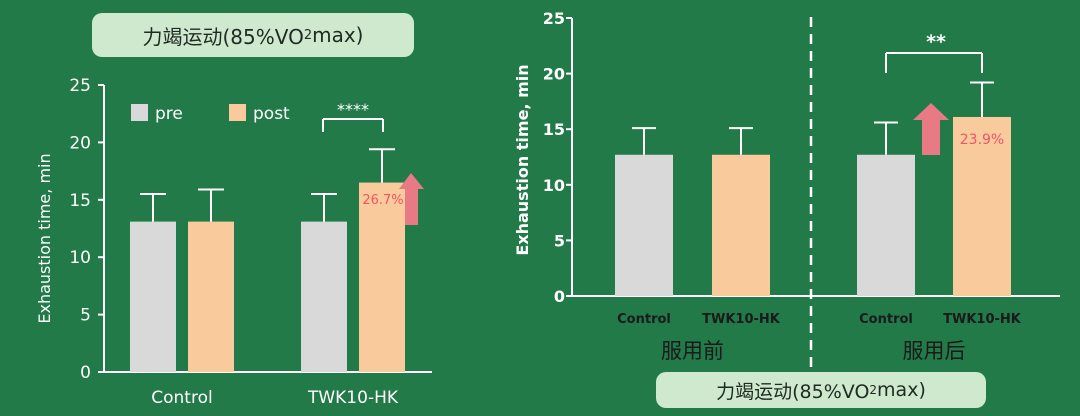 The height and width of the screenshot is (416, 1080). I want to click on left-title-pill: 力竭运动(85%VO 2 max), so click(253, 35).